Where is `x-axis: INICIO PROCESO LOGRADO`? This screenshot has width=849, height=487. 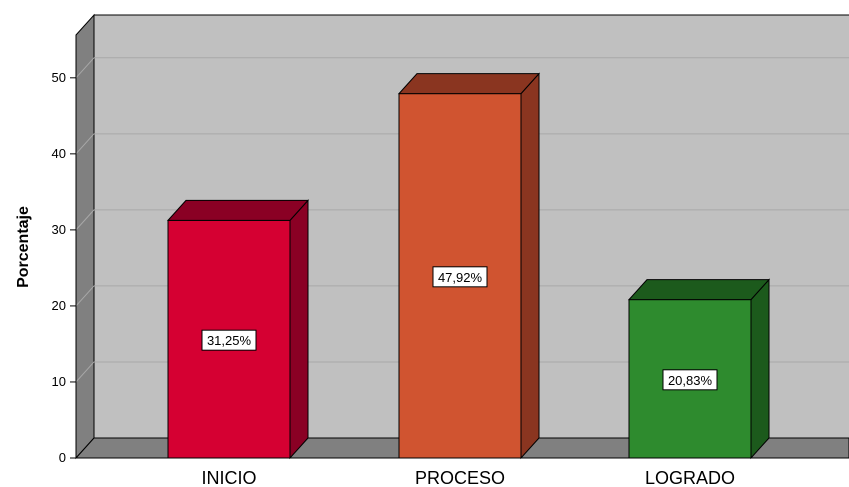
x-axis: INICIO PROCESO LOGRADO is located at coordinates (468, 477).